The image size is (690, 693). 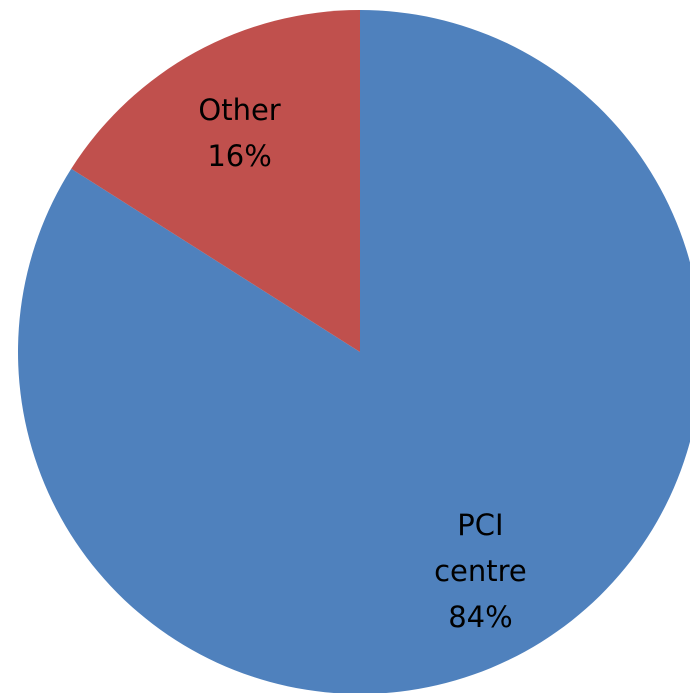 What do you see at coordinates (480, 617) in the screenshot?
I see `slice-value: 84%` at bounding box center [480, 617].